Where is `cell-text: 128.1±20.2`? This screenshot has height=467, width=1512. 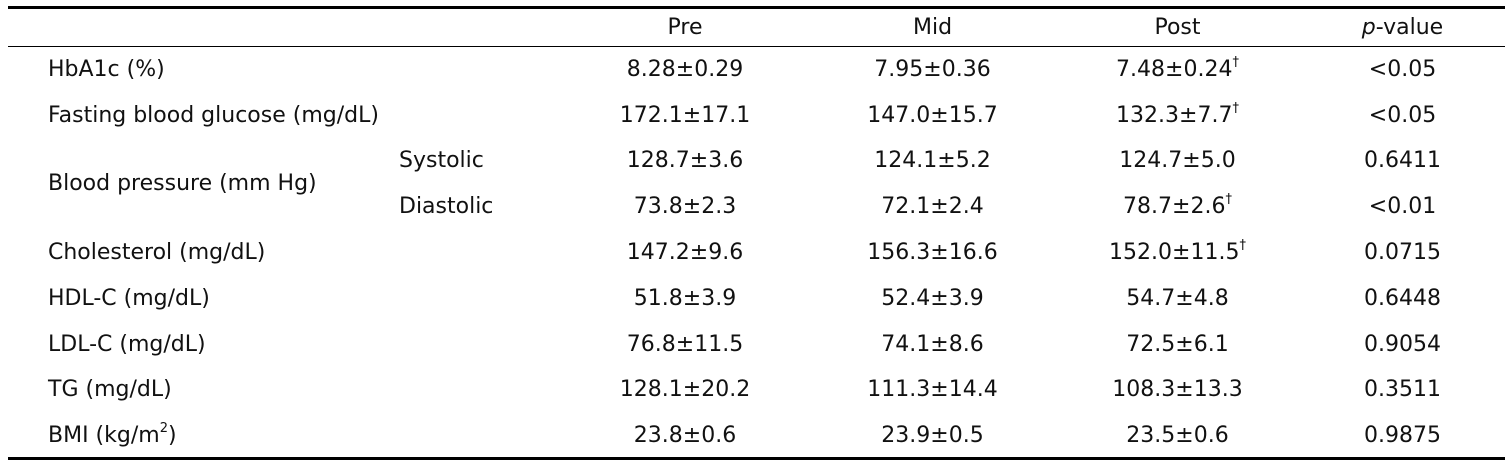 cell-text: 128.1±20.2 is located at coordinates (685, 390).